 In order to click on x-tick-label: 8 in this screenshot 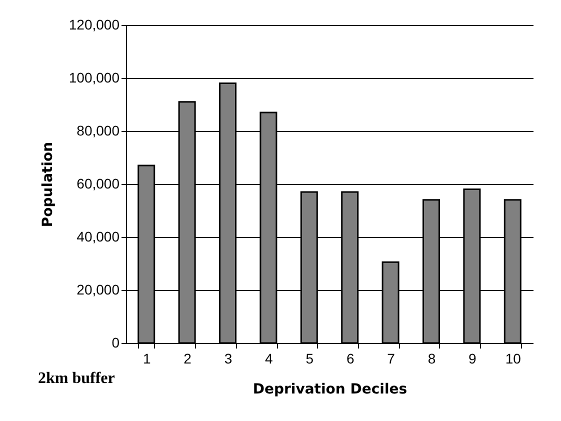, I will do `click(432, 358)`.